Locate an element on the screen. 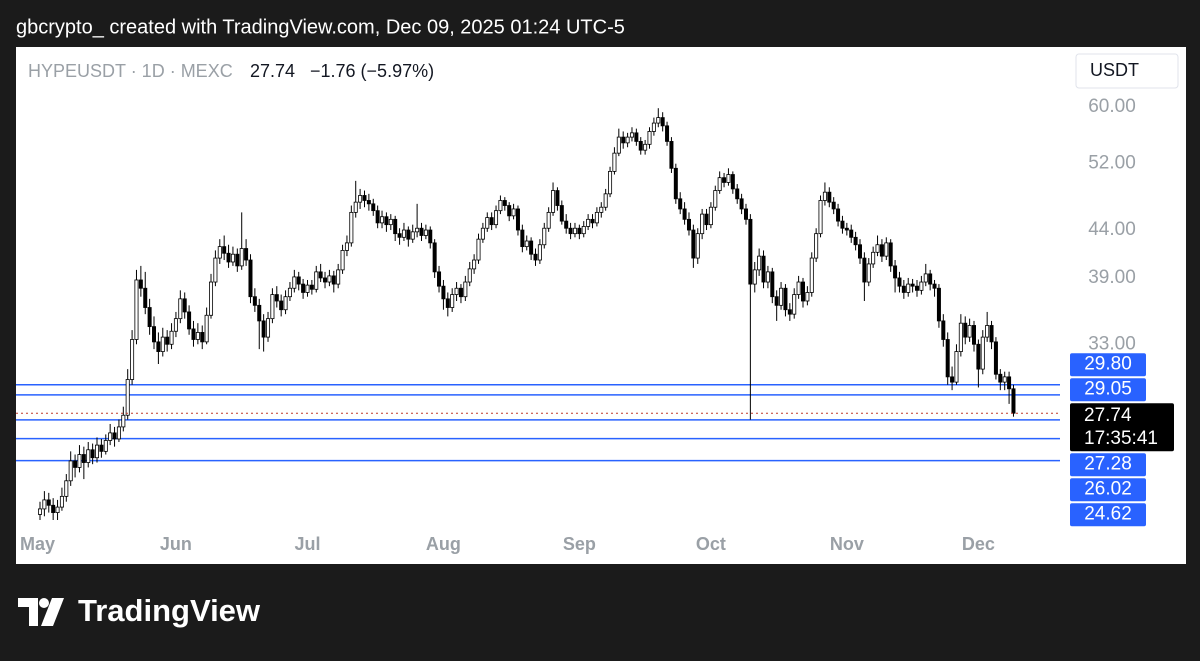  level-label: 26.02 is located at coordinates (1108, 489).